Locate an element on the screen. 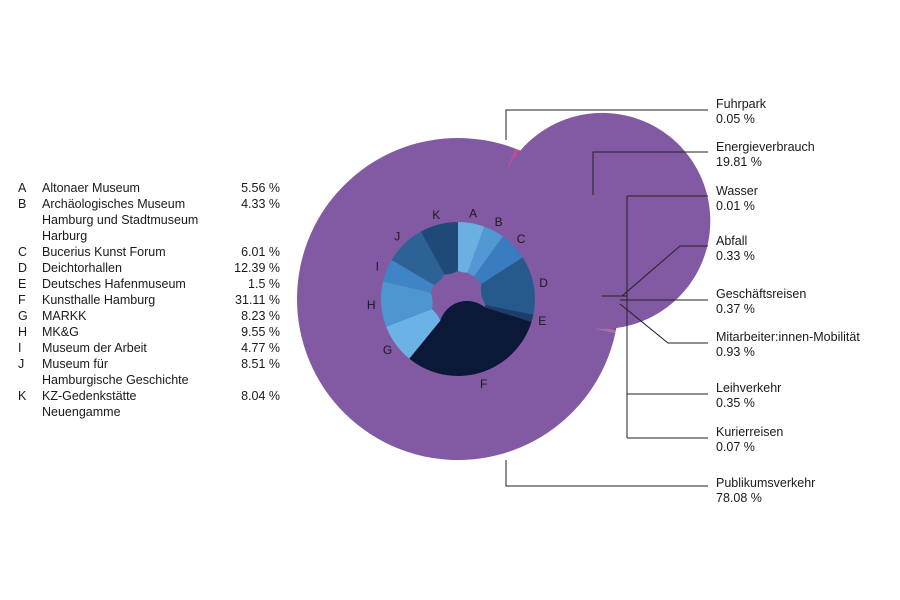 This screenshot has width=900, height=600. legend-letter: B is located at coordinates (22, 204).